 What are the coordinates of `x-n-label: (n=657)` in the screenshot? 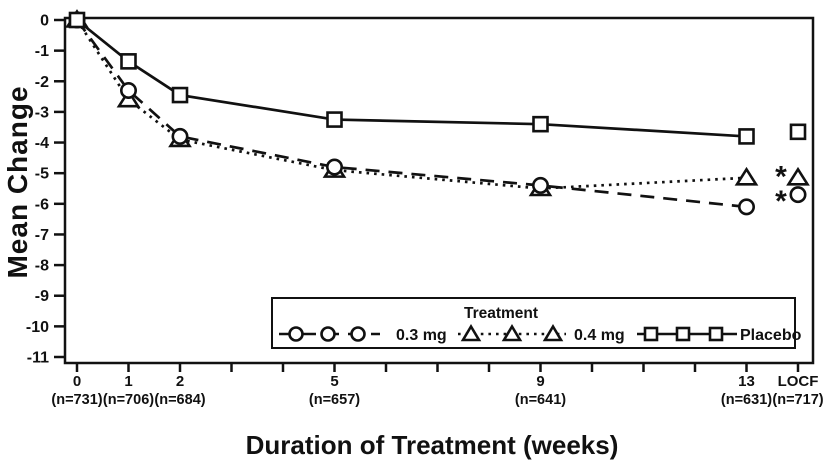 It's located at (334, 400).